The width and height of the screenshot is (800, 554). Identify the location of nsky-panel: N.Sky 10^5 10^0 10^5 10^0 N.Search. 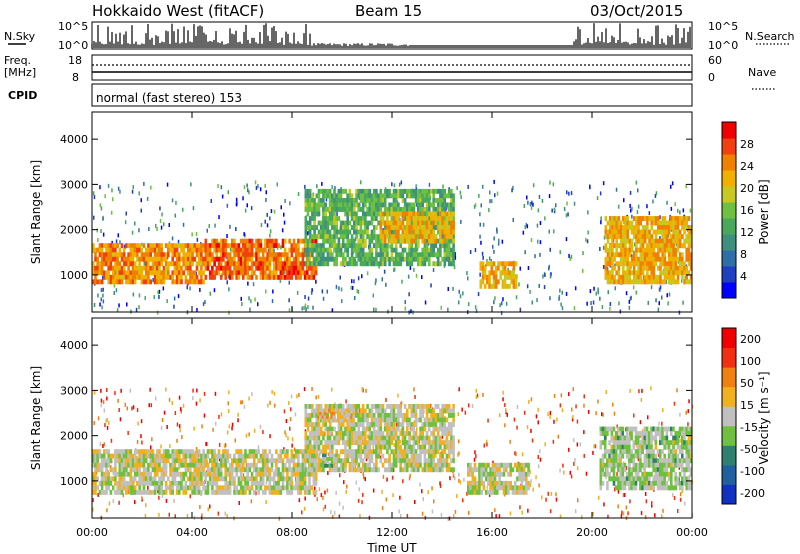
(399, 36).